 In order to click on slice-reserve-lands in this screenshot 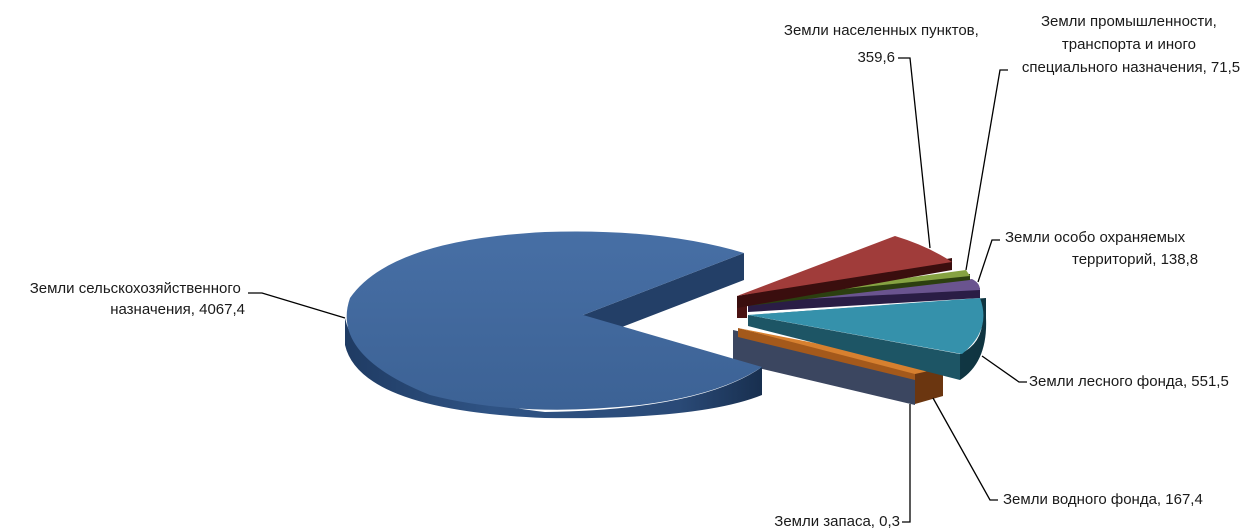, I will do `click(824, 367)`.